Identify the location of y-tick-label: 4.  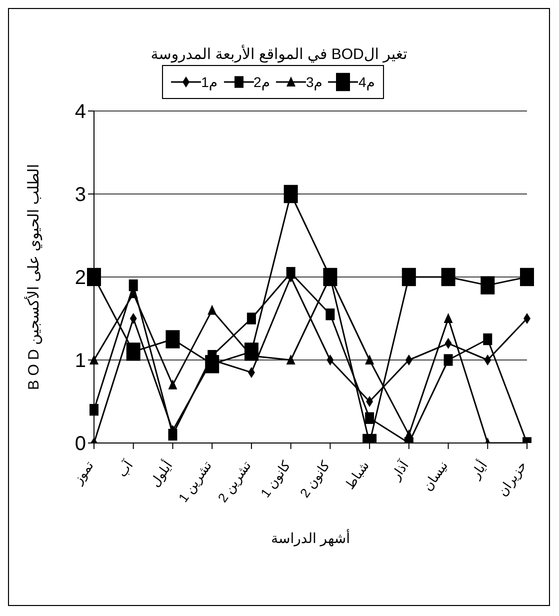
(80, 112).